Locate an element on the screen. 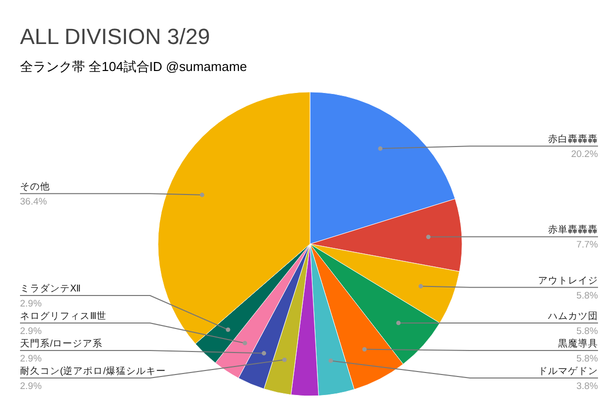 The height and width of the screenshot is (398, 604). data-label: 7.7% is located at coordinates (587, 245).